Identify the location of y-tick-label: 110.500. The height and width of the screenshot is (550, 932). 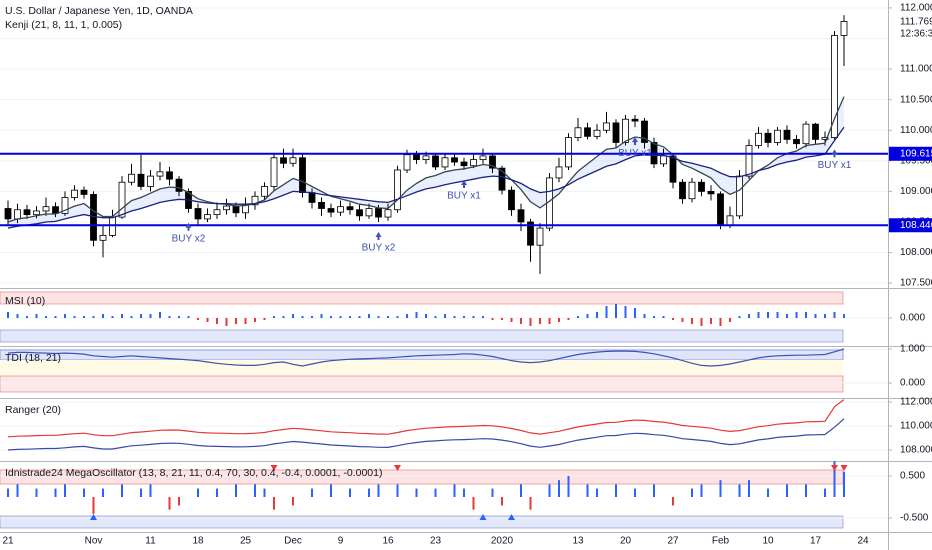
(916, 99).